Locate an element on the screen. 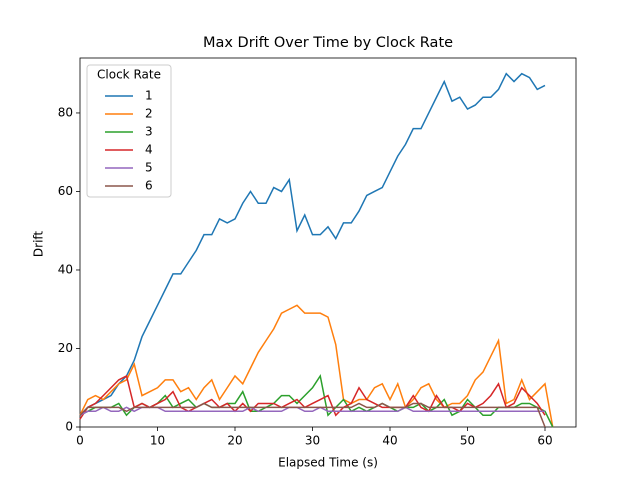 The width and height of the screenshot is (640, 480). x-axis-label: Elapsed Time (s) is located at coordinates (328, 463).